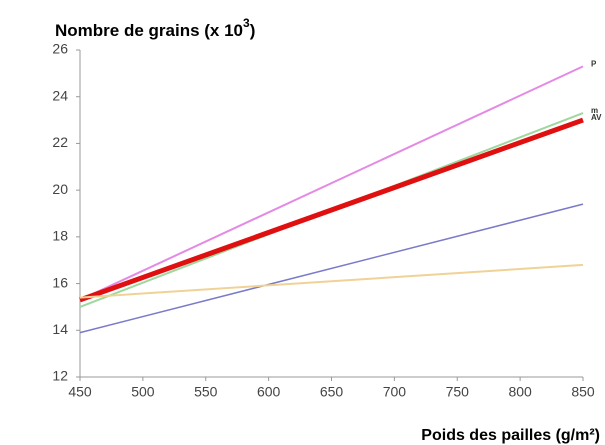 The width and height of the screenshot is (605, 445). What do you see at coordinates (60, 49) in the screenshot?
I see `y-tick-label: 26` at bounding box center [60, 49].